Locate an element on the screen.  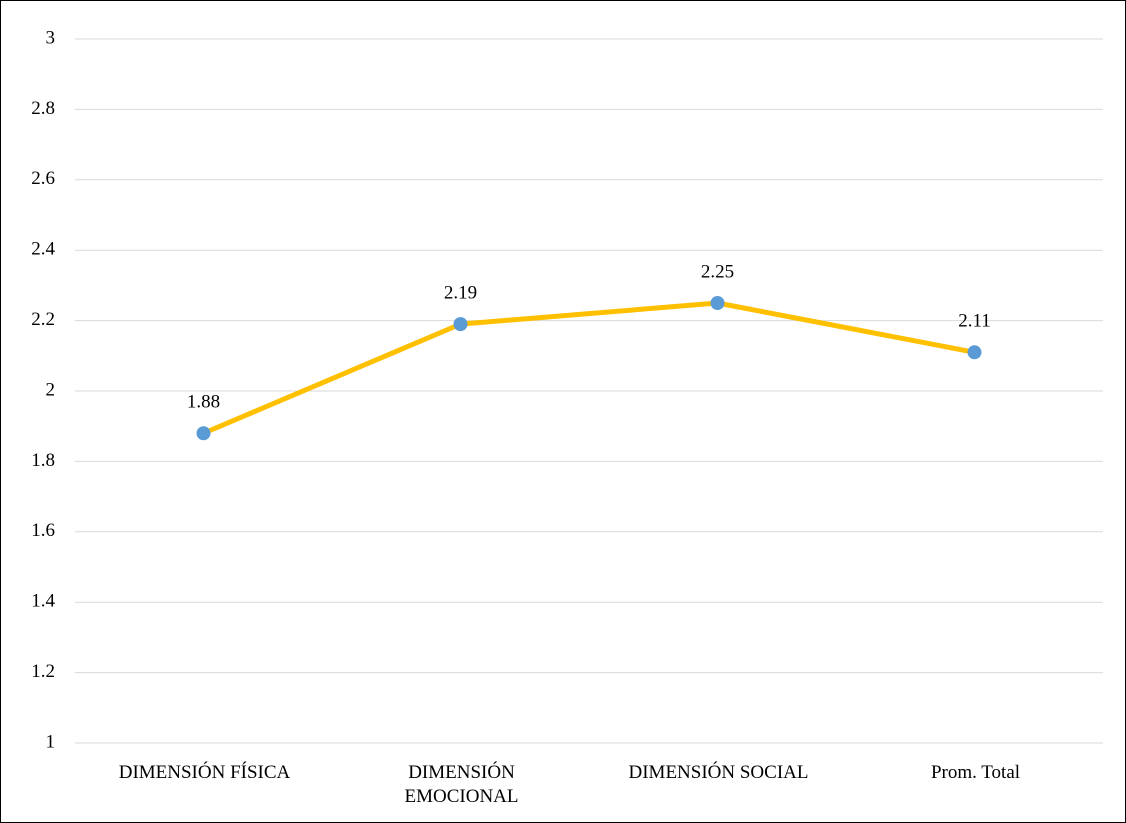
line is located at coordinates (588, 368).